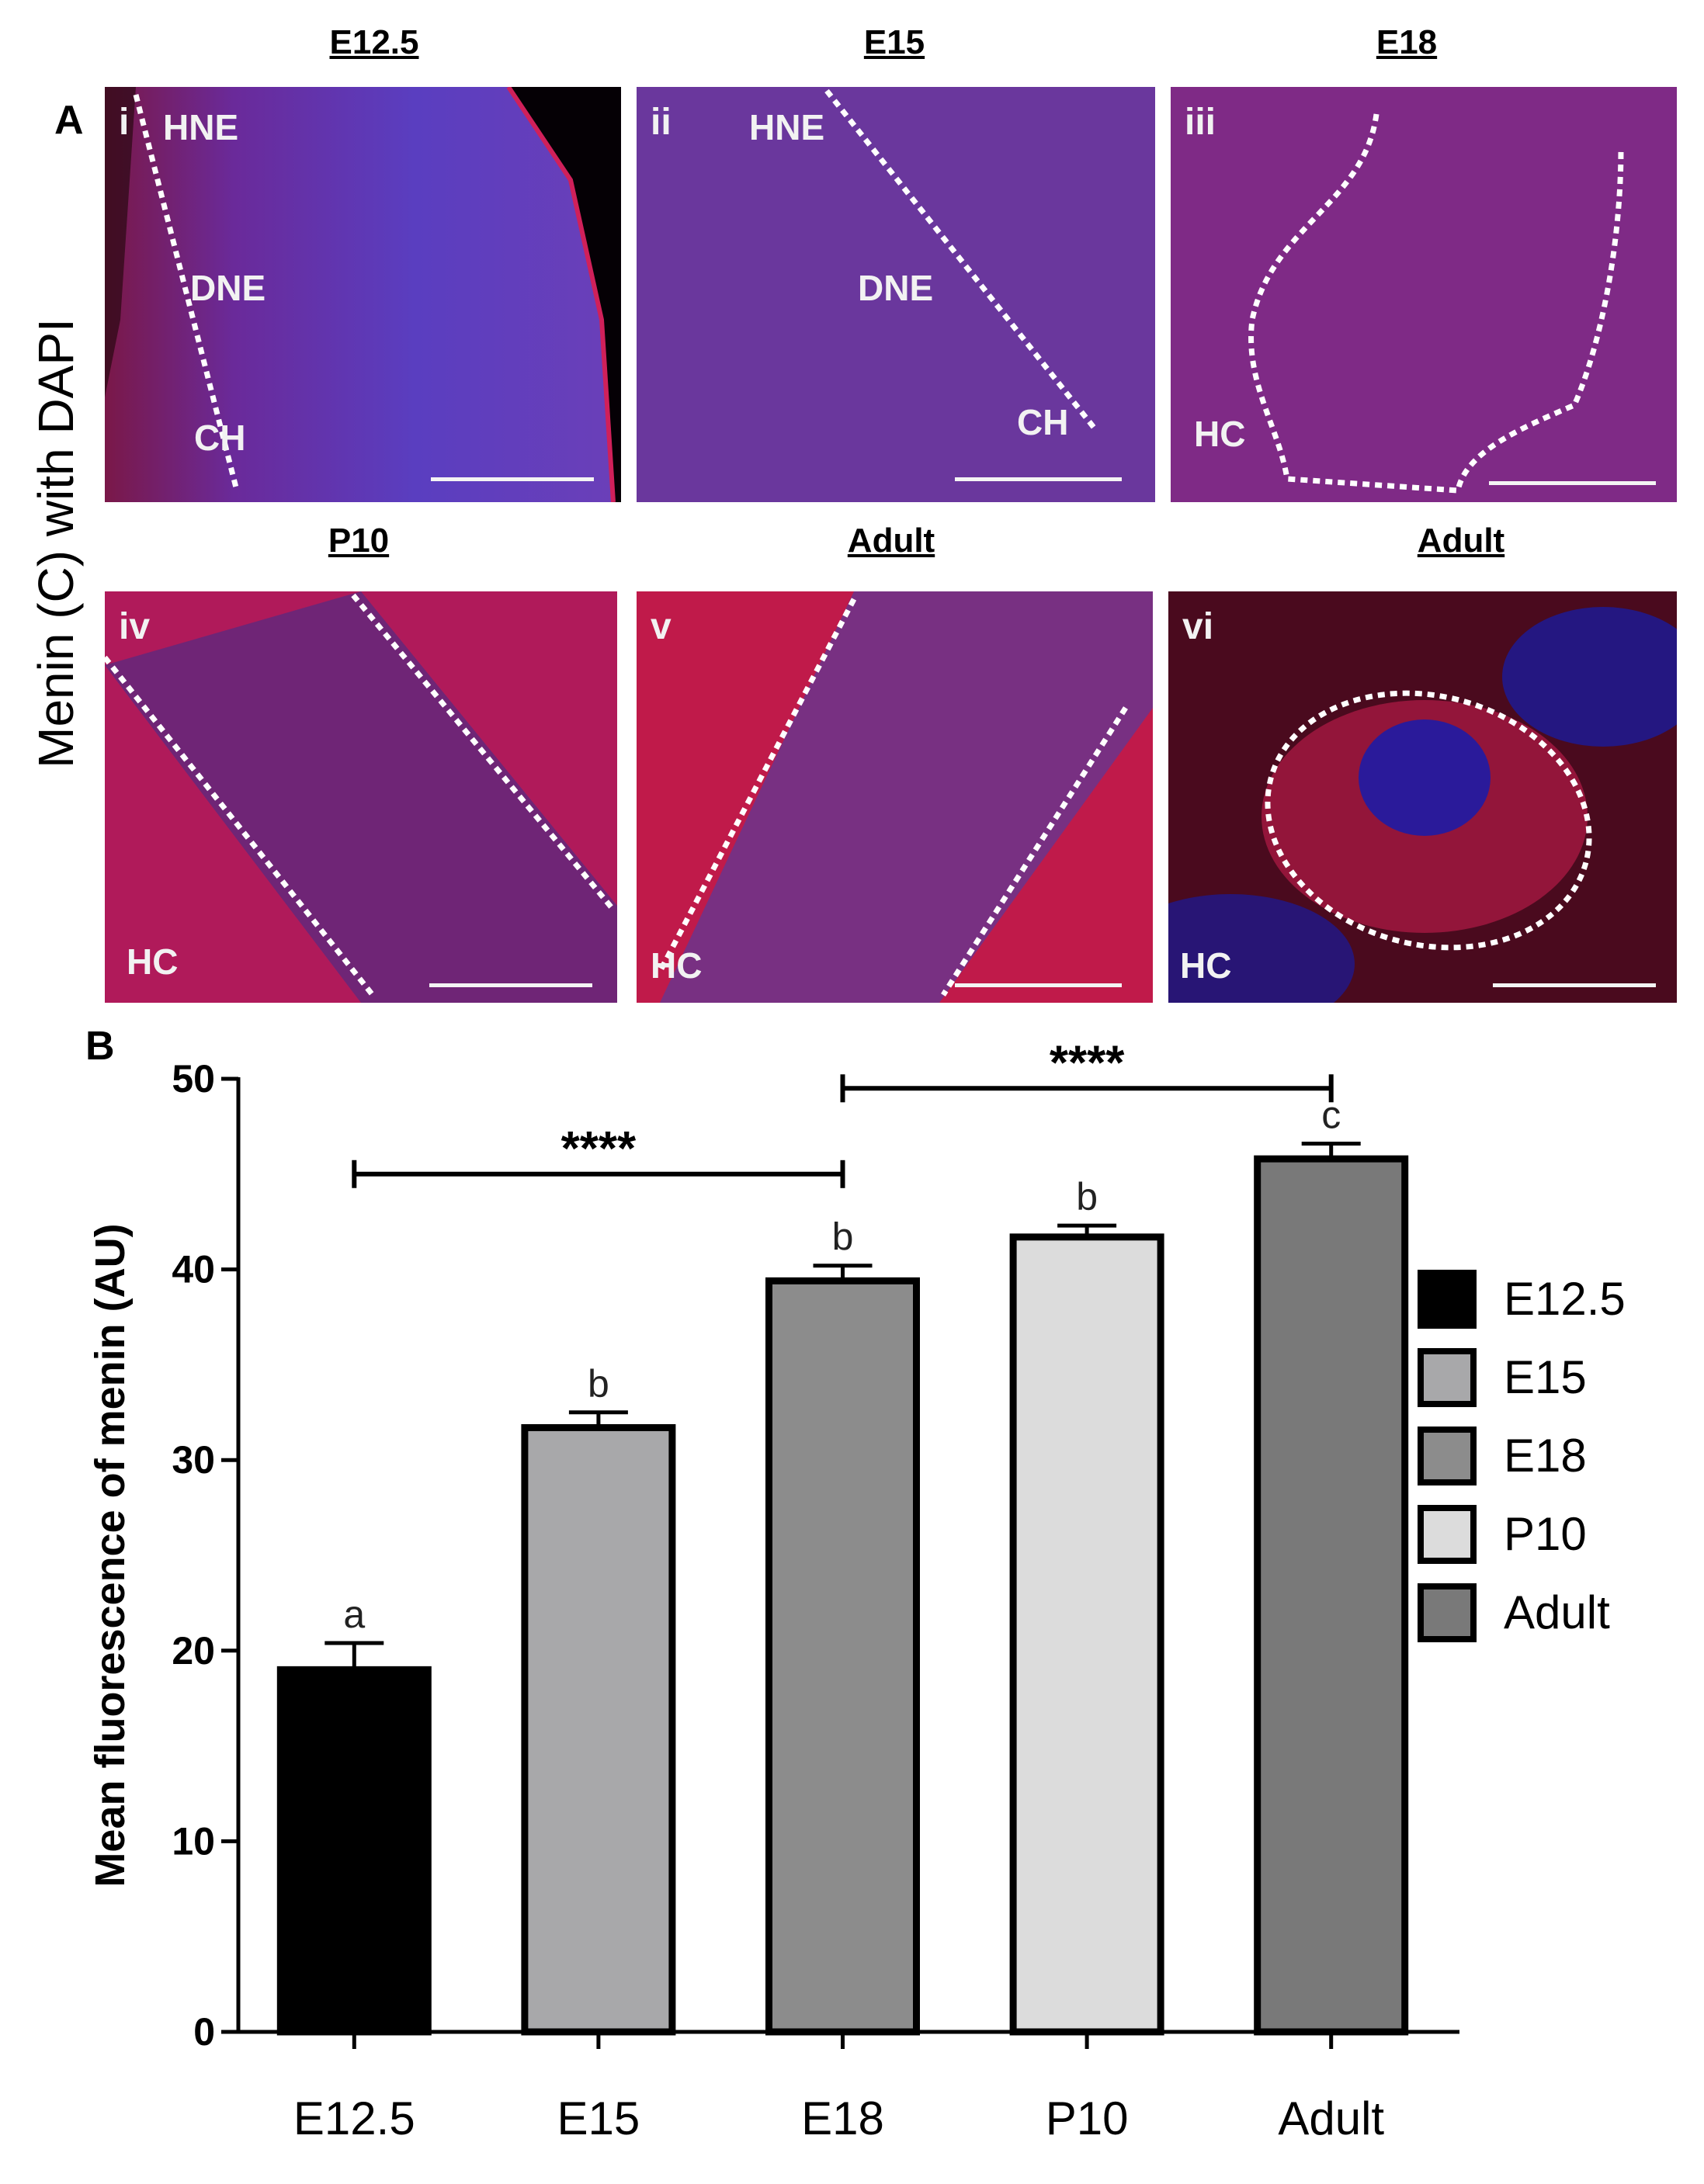 The height and width of the screenshot is (2184, 1704). Describe the element at coordinates (100, 1046) in the screenshot. I see `panel-b-letter: B` at that location.